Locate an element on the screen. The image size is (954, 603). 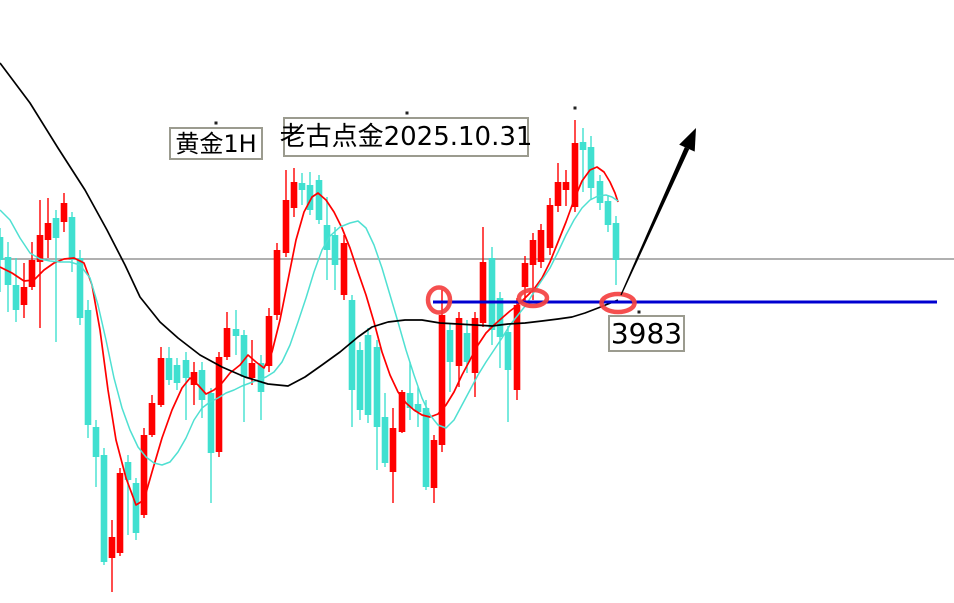
watermark-date-text: 老古点金2025.10.31 is located at coordinates (406, 137).